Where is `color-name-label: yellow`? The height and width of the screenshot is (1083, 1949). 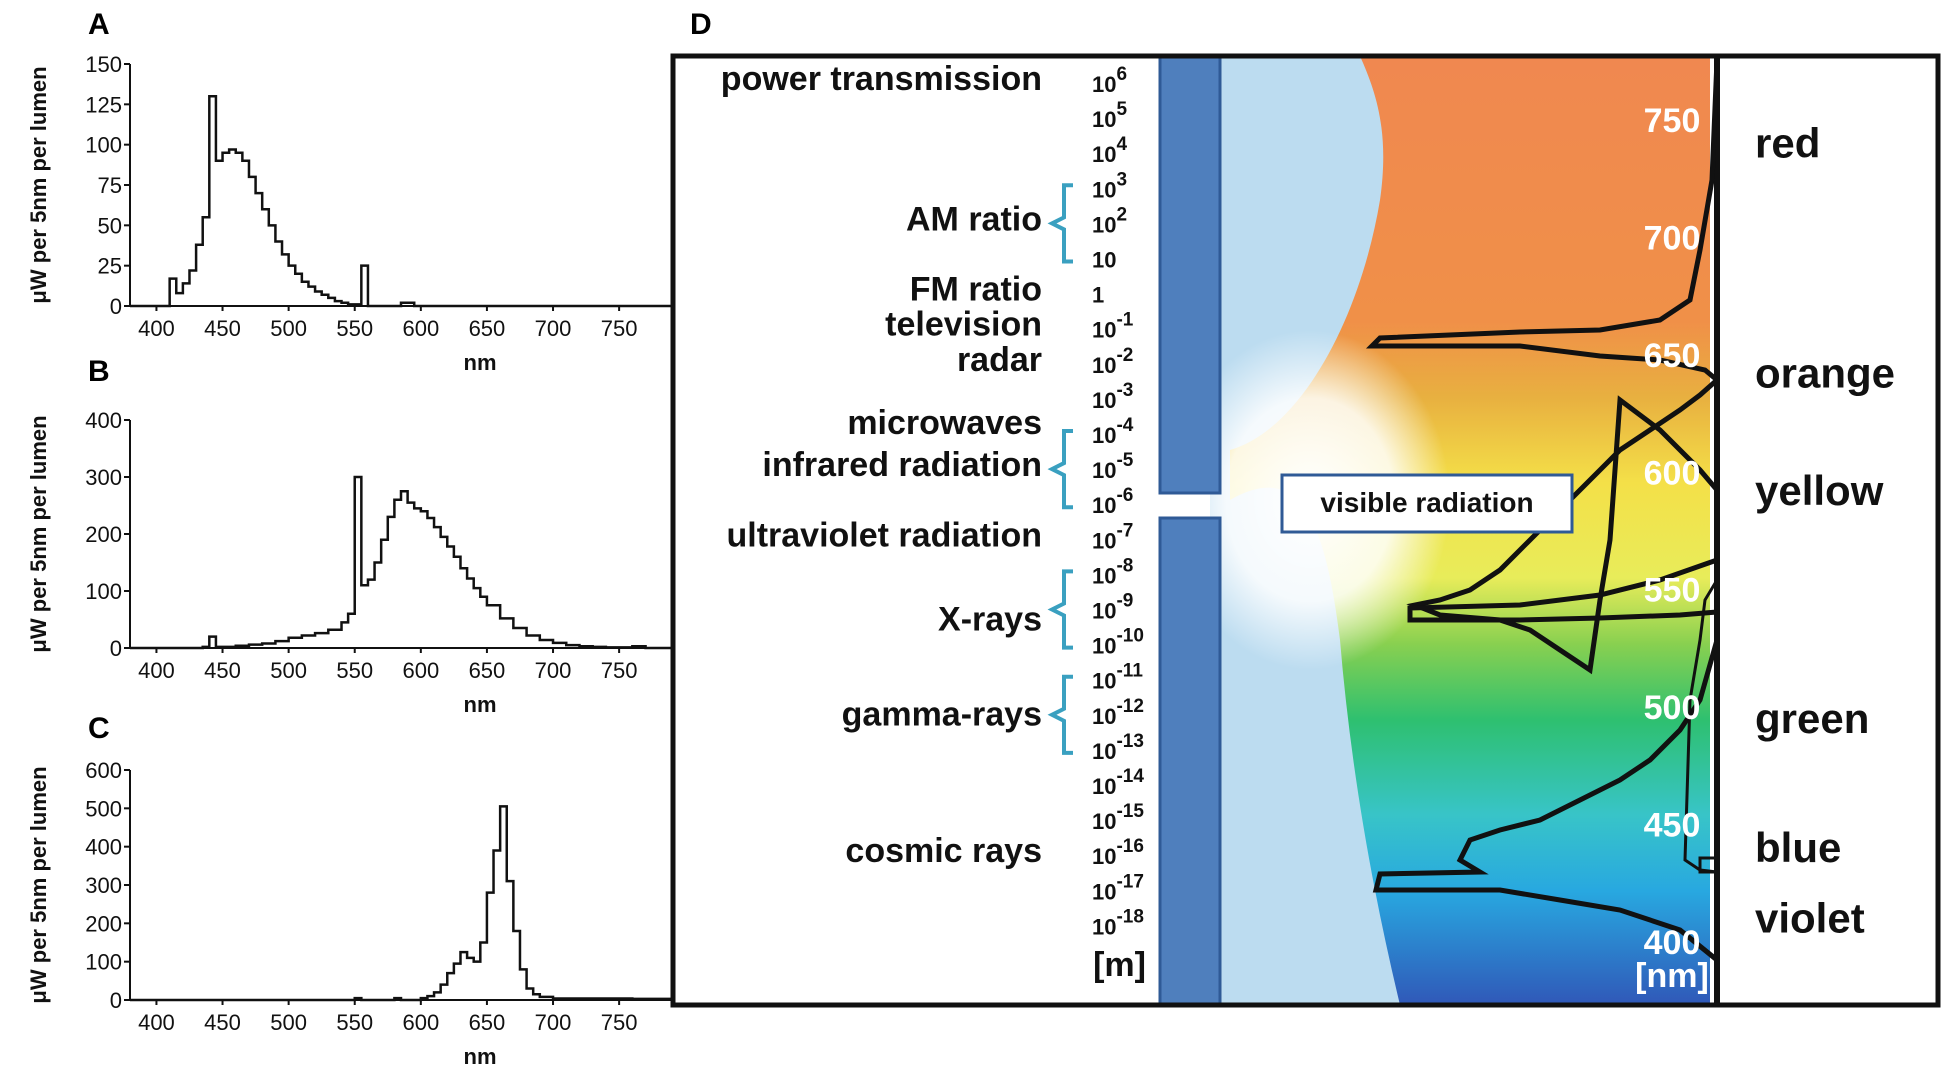
color-name-label: yellow is located at coordinates (1819, 490).